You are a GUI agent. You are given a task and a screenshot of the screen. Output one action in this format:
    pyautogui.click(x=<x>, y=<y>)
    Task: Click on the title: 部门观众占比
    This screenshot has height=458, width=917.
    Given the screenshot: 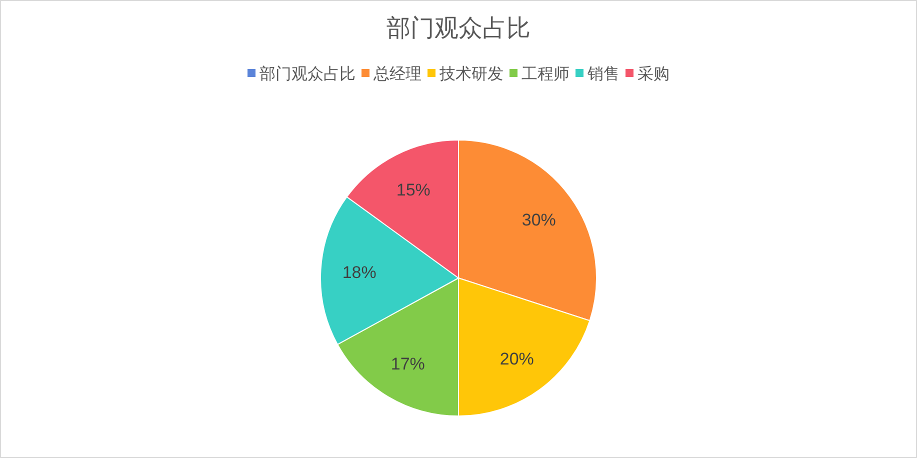 What is the action you would take?
    pyautogui.click(x=458, y=28)
    